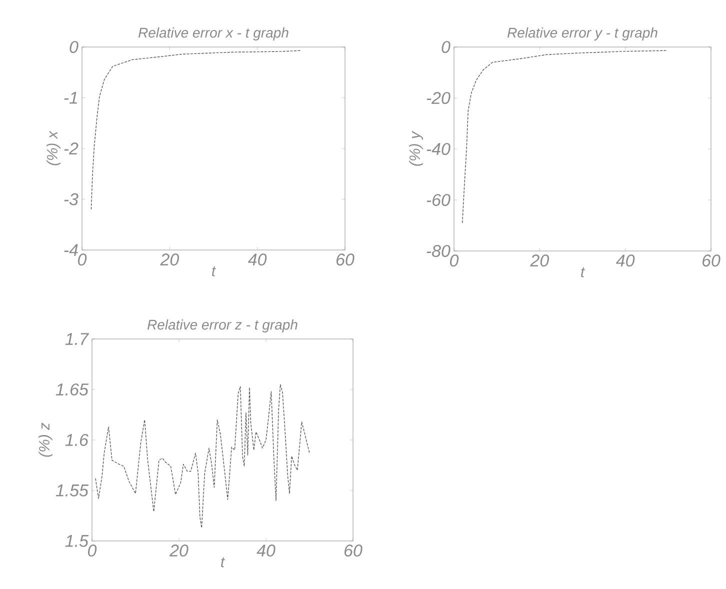  What do you see at coordinates (213, 33) in the screenshot?
I see `chart-title: Relative error x - t graph` at bounding box center [213, 33].